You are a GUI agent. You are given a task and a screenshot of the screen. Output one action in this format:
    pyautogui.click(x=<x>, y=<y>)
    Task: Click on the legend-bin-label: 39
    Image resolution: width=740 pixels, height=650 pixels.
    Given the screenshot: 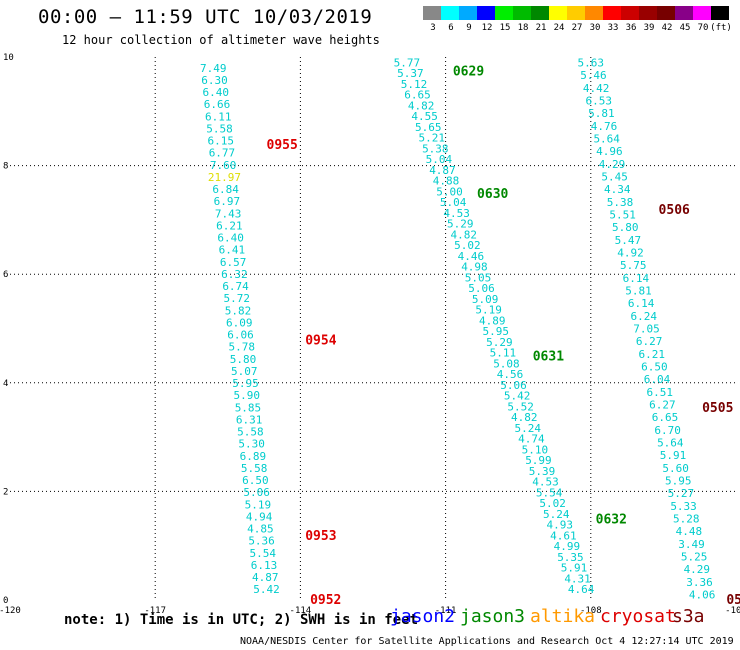 What is the action you would take?
    pyautogui.click(x=649, y=28)
    